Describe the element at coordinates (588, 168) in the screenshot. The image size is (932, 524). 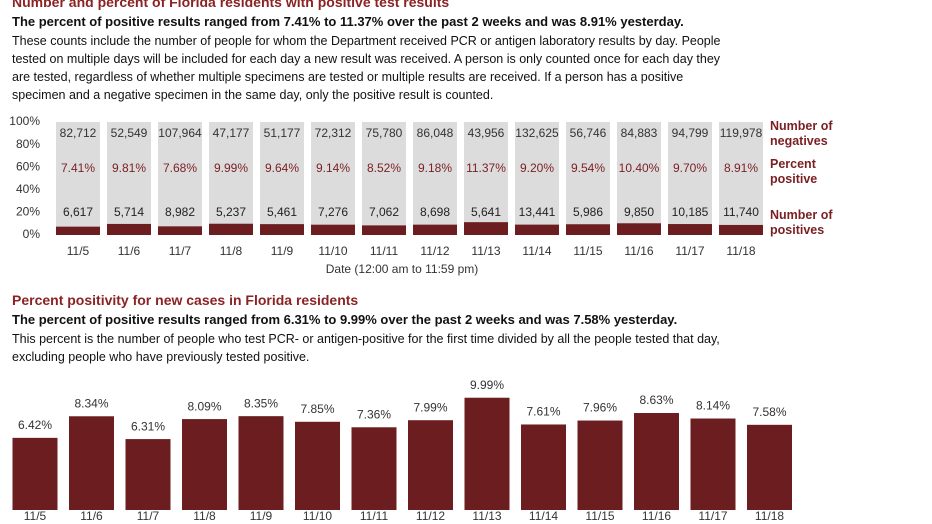
I see `percent-label: 9.54%` at that location.